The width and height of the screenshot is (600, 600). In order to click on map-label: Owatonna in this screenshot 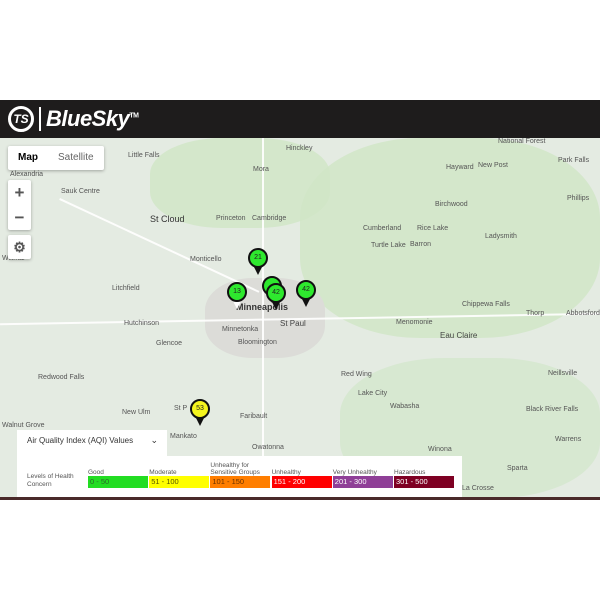, I will do `click(268, 447)`.